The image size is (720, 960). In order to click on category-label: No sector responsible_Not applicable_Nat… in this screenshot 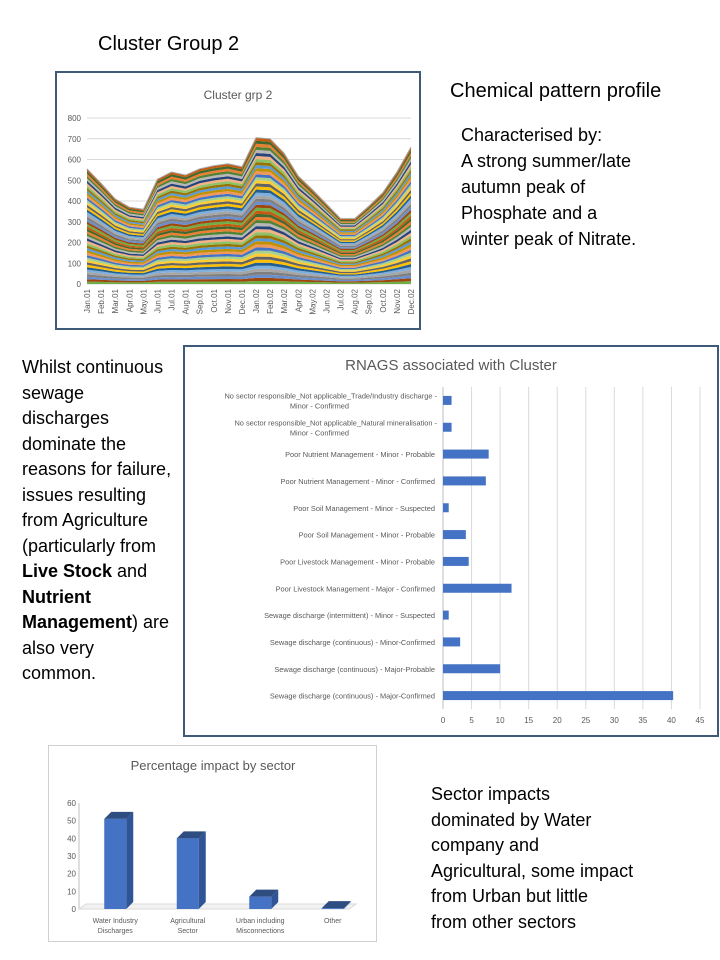, I will do `click(335, 422)`.